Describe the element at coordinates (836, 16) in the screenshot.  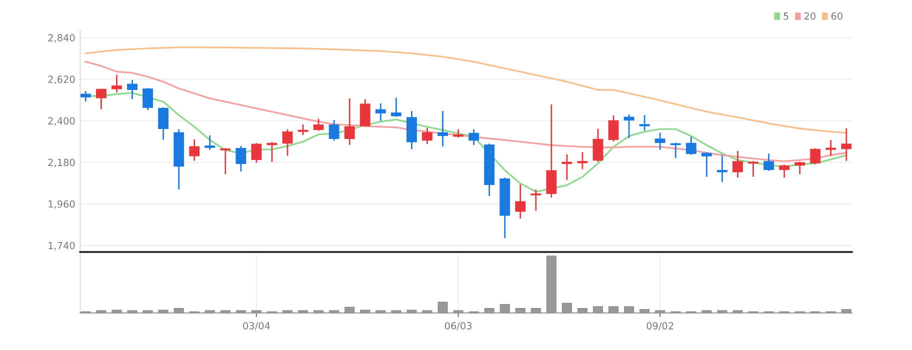
I see `legend-label: 60` at that location.